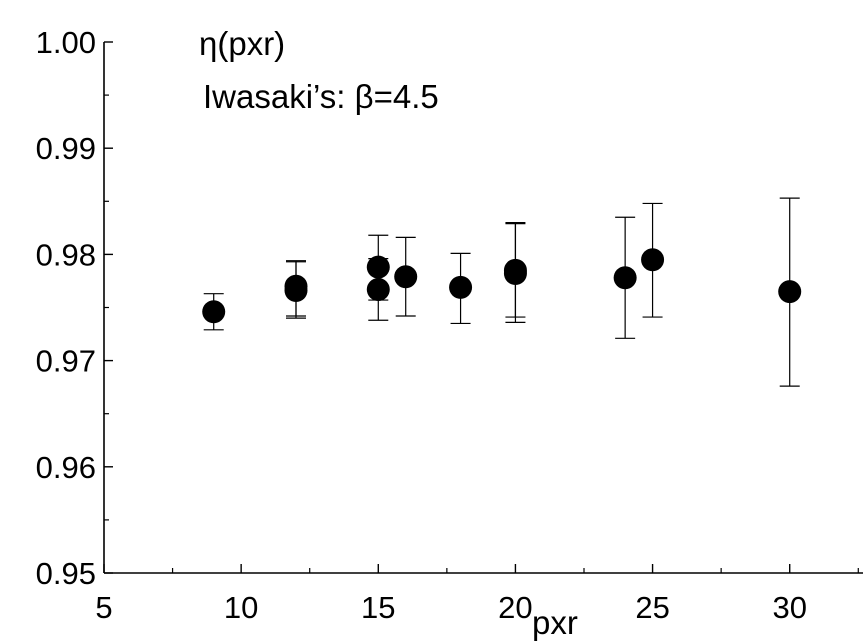 The image size is (863, 644). I want to click on annotation-quantity: η(pxr), so click(242, 43).